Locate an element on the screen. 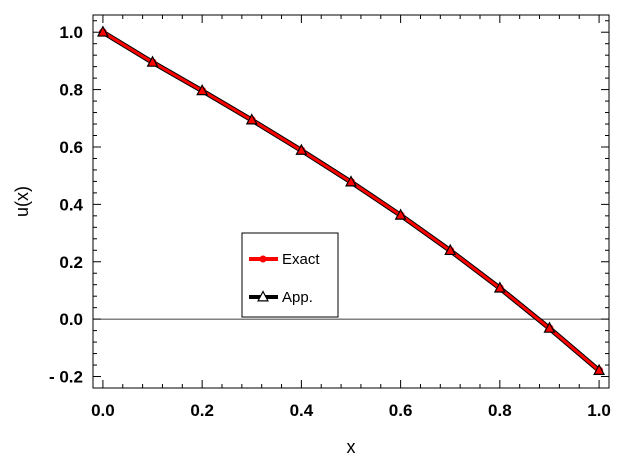 The image size is (617, 463). x-tick-label: 1.0 is located at coordinates (599, 410).